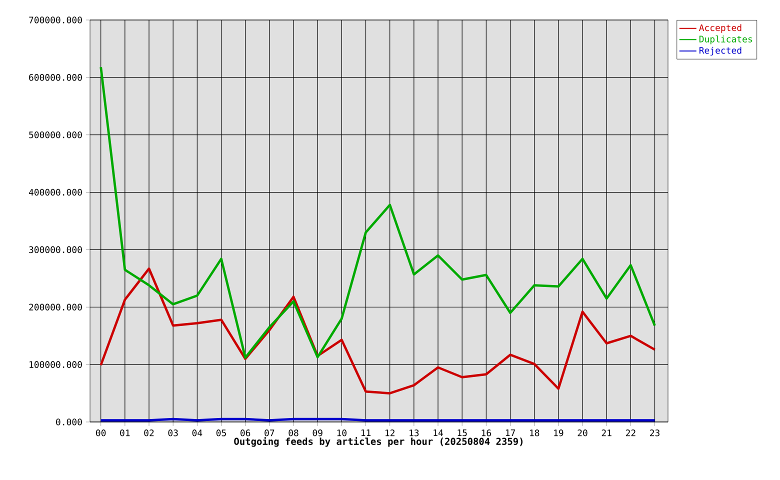 This screenshot has height=480, width=780. I want to click on y-tick-label: 500000.000, so click(55, 134).